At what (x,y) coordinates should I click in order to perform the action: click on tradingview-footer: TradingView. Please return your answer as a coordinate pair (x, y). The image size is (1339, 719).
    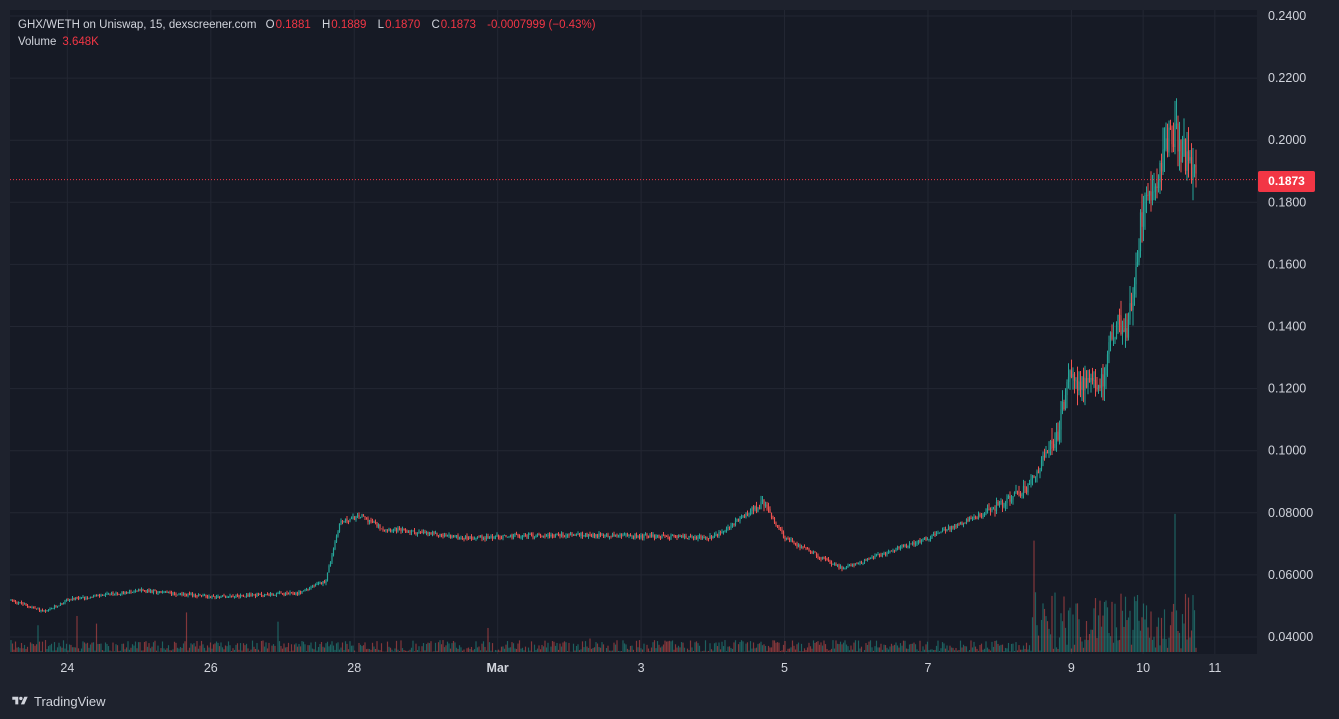
    Looking at the image, I should click on (58, 701).